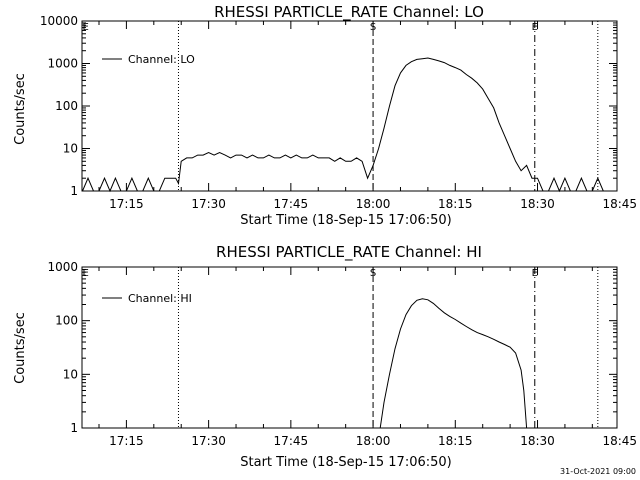  Describe the element at coordinates (349, 12) in the screenshot. I see `chart-title: RHESSI PARTICLE_RATE Channel: LO` at that location.